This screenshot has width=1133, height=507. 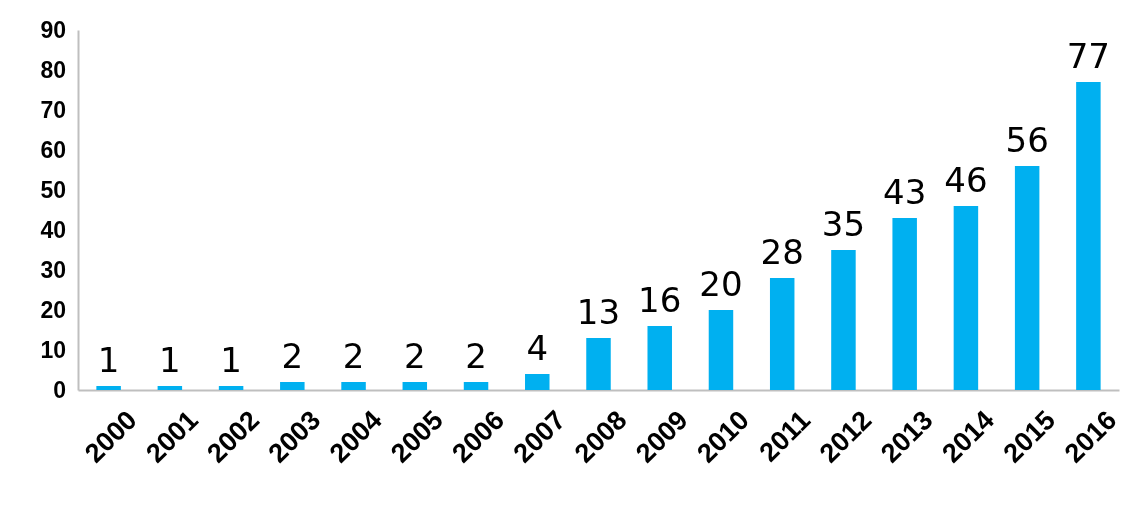 What do you see at coordinates (721, 284) in the screenshot?
I see `data-label: 20` at bounding box center [721, 284].